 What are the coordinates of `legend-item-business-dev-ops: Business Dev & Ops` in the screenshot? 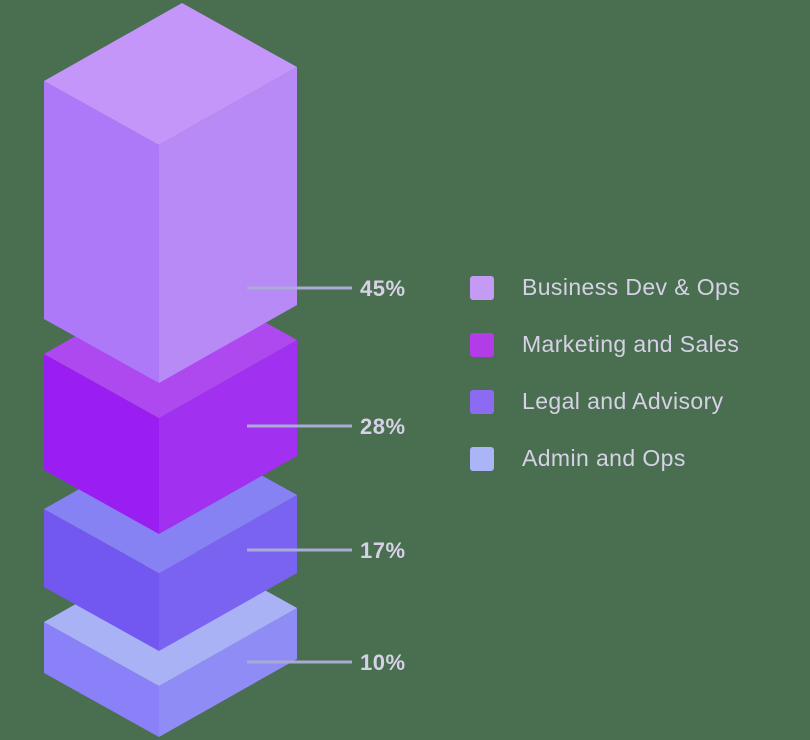 It's located at (605, 287).